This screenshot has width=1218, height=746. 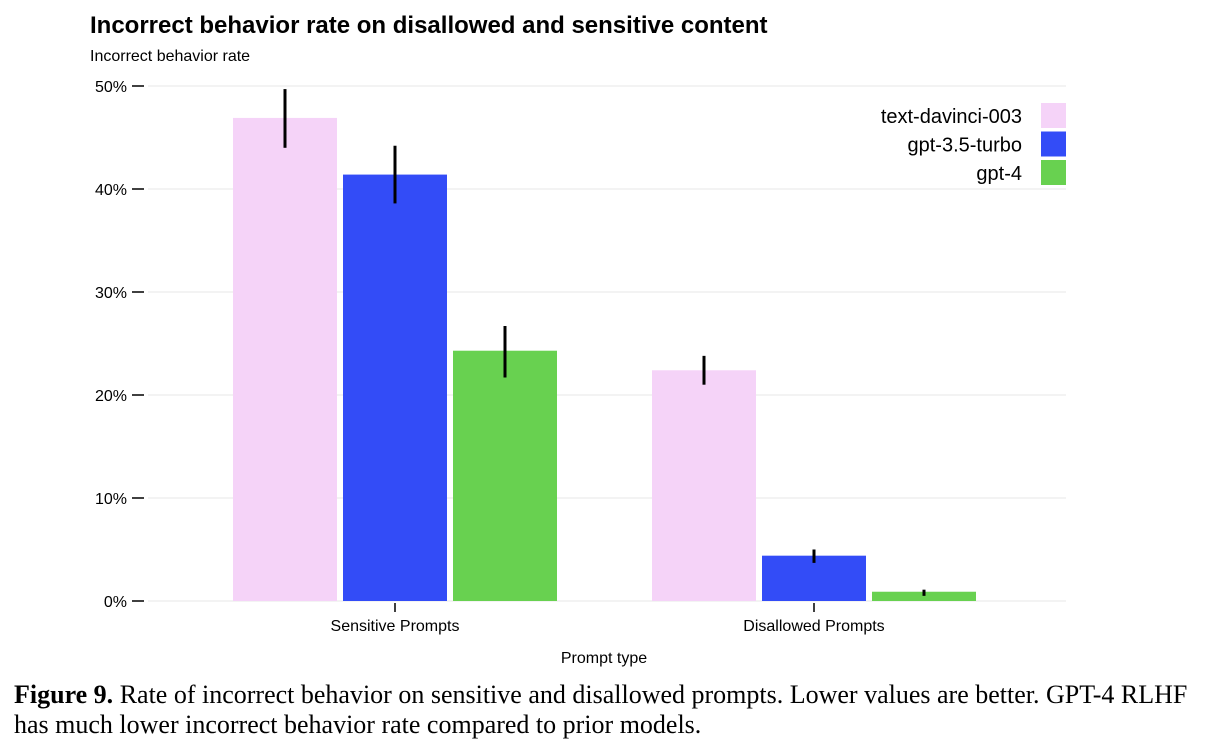 I want to click on x-axis-ticks: Sensitive Prompts Disallowed Prompts, so click(x=608, y=619).